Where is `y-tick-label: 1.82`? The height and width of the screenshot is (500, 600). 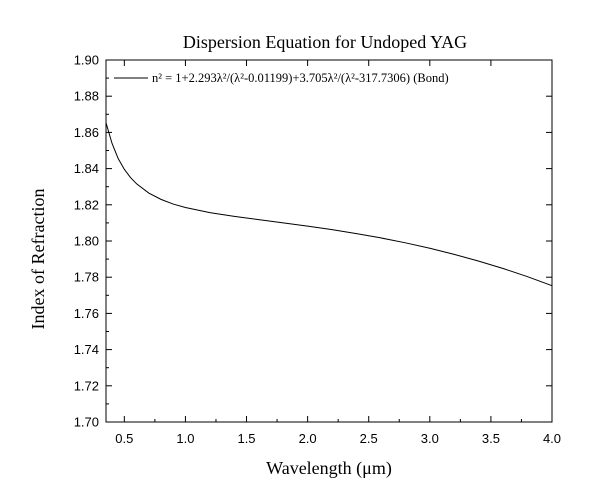 y-tick-label: 1.82 is located at coordinates (86, 204).